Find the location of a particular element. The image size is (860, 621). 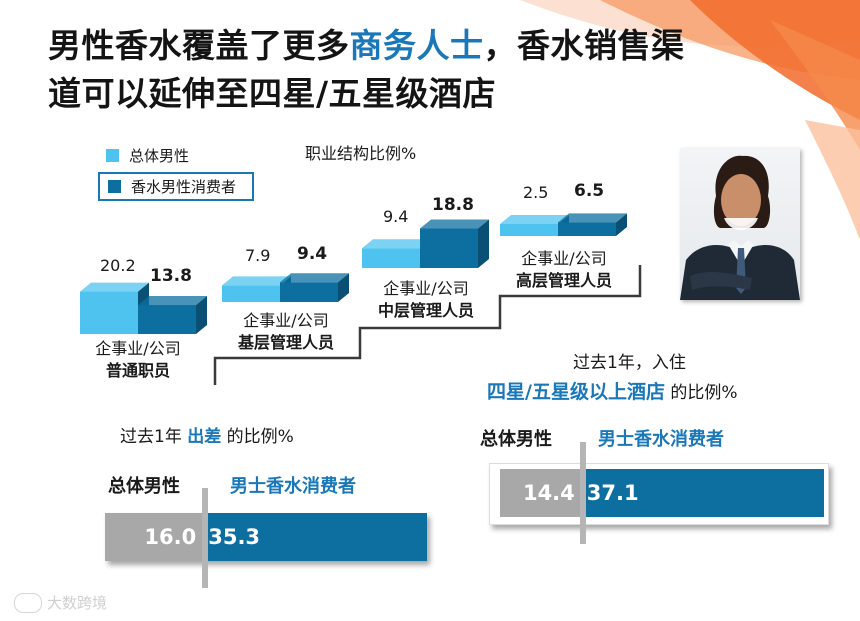

value-label-overall-2: 9.4 is located at coordinates (396, 216).